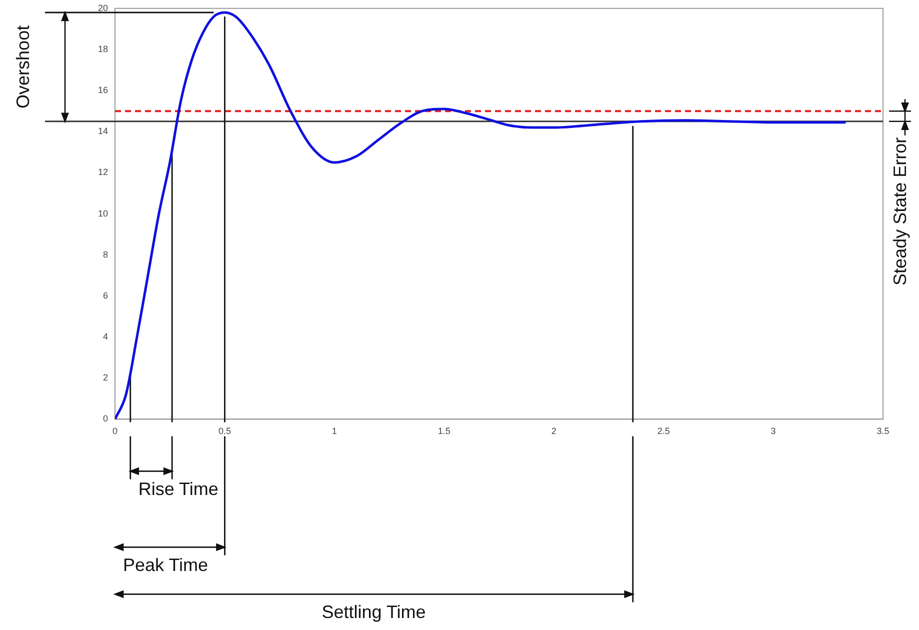 The height and width of the screenshot is (630, 919). What do you see at coordinates (105, 377) in the screenshot?
I see `y-tick-label: 2` at bounding box center [105, 377].